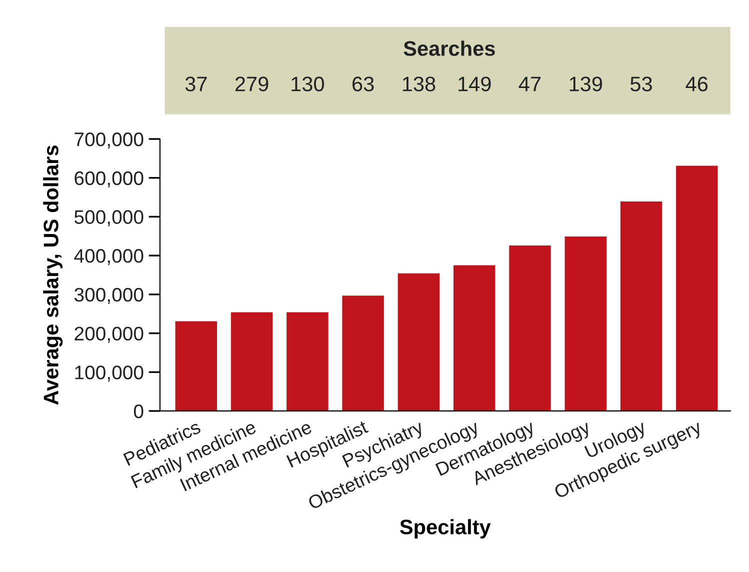 This screenshot has width=749, height=572. Describe the element at coordinates (586, 84) in the screenshot. I see `text: 139` at that location.